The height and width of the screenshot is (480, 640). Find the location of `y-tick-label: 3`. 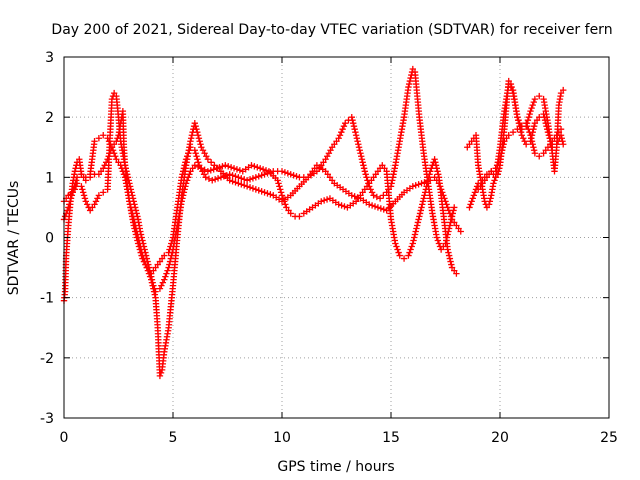

y-tick-label: 3 is located at coordinates (49, 58).